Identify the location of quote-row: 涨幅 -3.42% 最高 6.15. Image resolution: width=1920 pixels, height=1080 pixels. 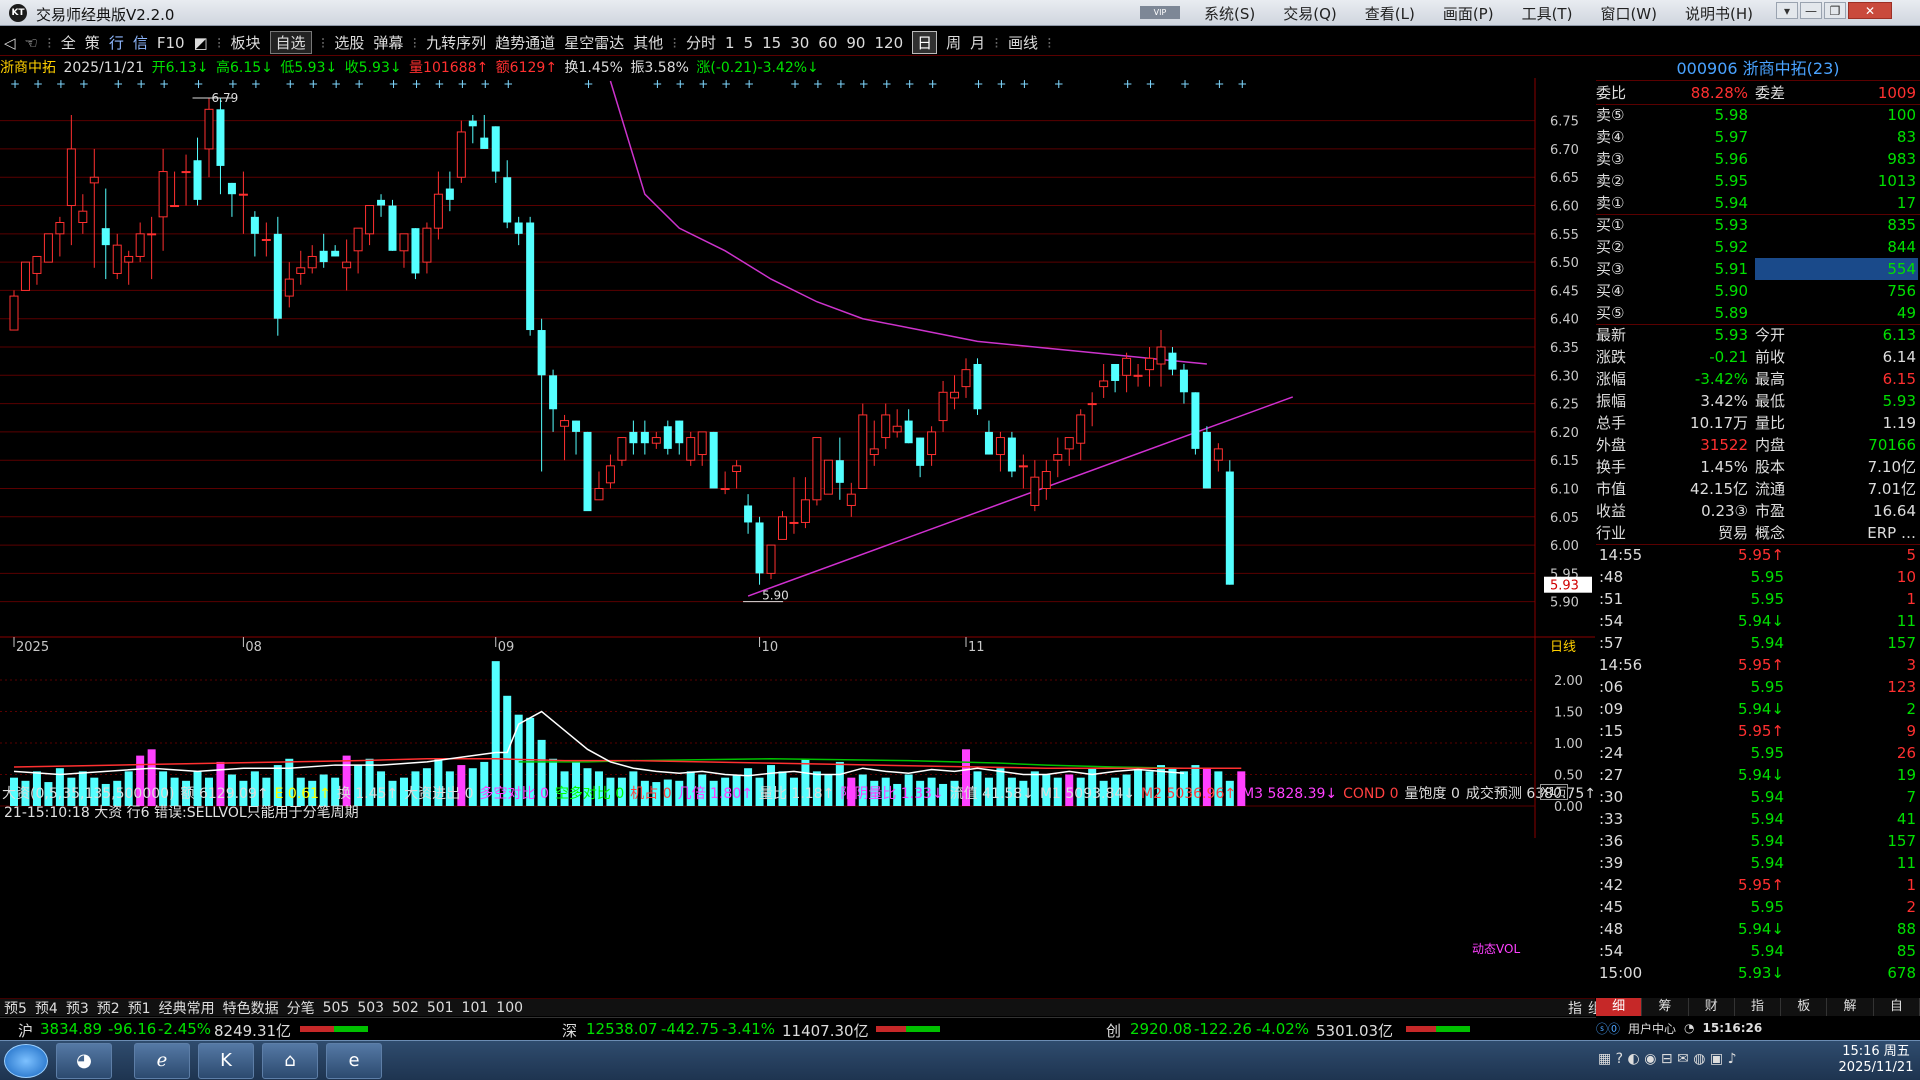
(1758, 379).